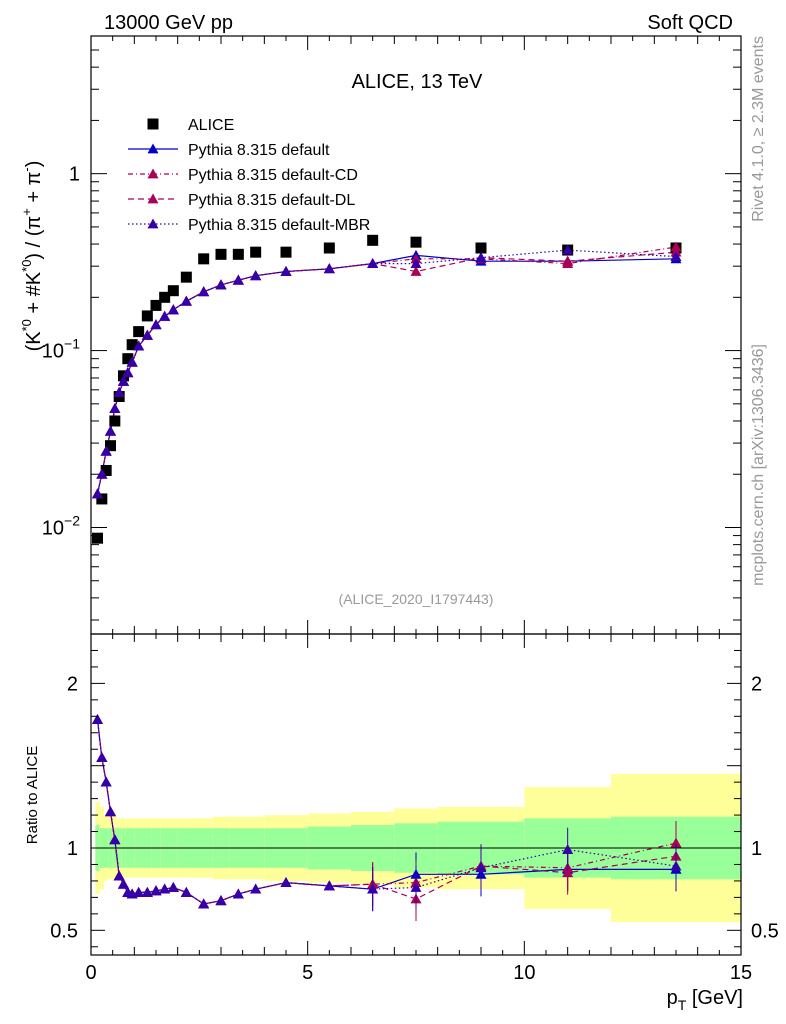  What do you see at coordinates (417, 82) in the screenshot?
I see `main-title: ALICE, 13 TeV` at bounding box center [417, 82].